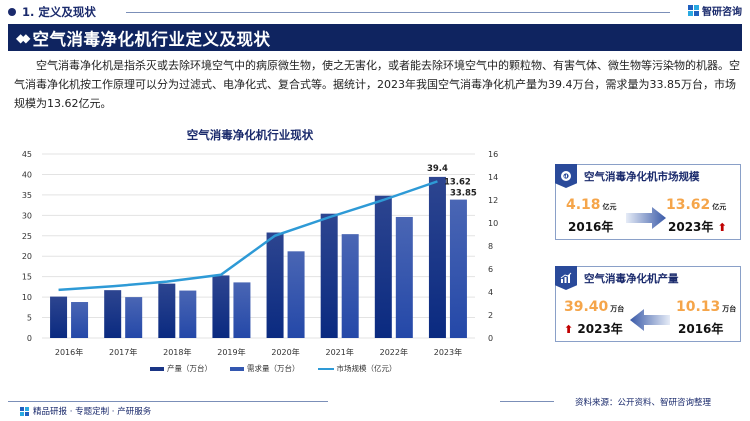 Image resolution: width=750 pixels, height=421 pixels. I want to click on x-axis-tick: 2022年, so click(394, 352).